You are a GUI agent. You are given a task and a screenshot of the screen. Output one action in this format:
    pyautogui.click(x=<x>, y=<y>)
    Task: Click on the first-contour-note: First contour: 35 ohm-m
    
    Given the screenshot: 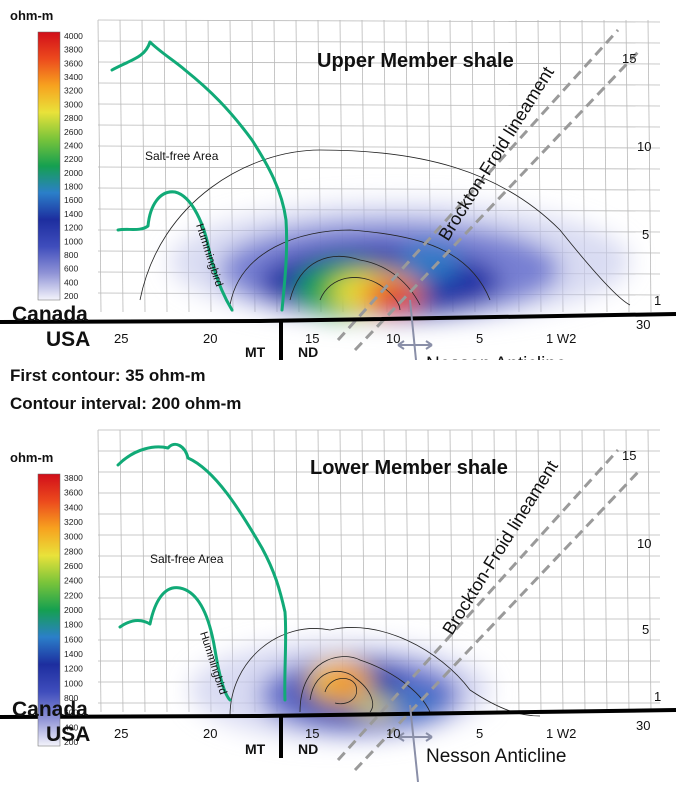 What is the action you would take?
    pyautogui.click(x=108, y=375)
    